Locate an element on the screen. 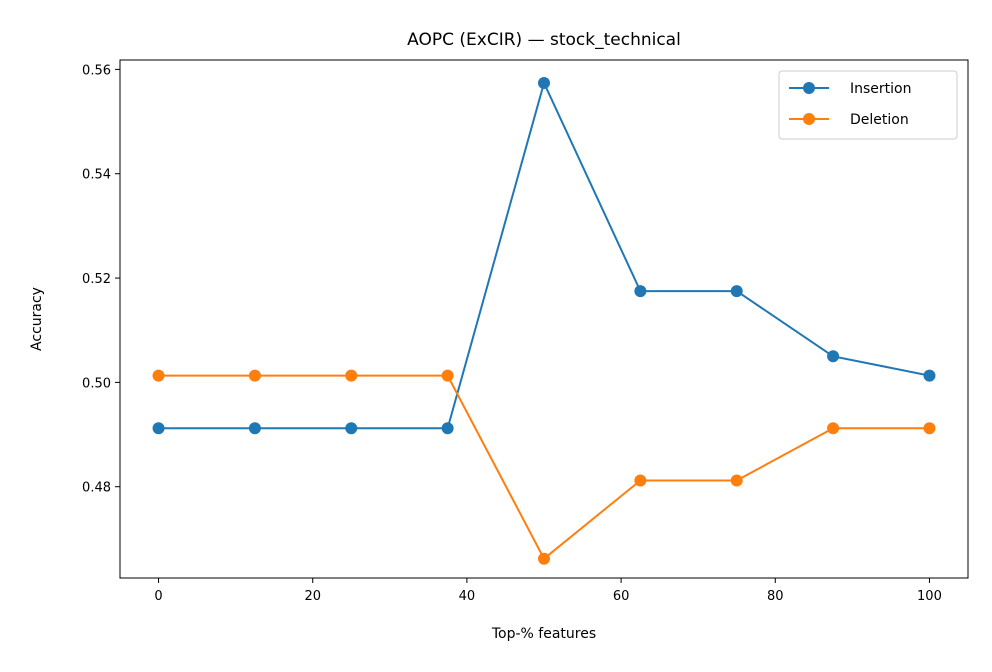 This screenshot has width=992, height=672. y-tick-label: 0.56 is located at coordinates (96, 70).